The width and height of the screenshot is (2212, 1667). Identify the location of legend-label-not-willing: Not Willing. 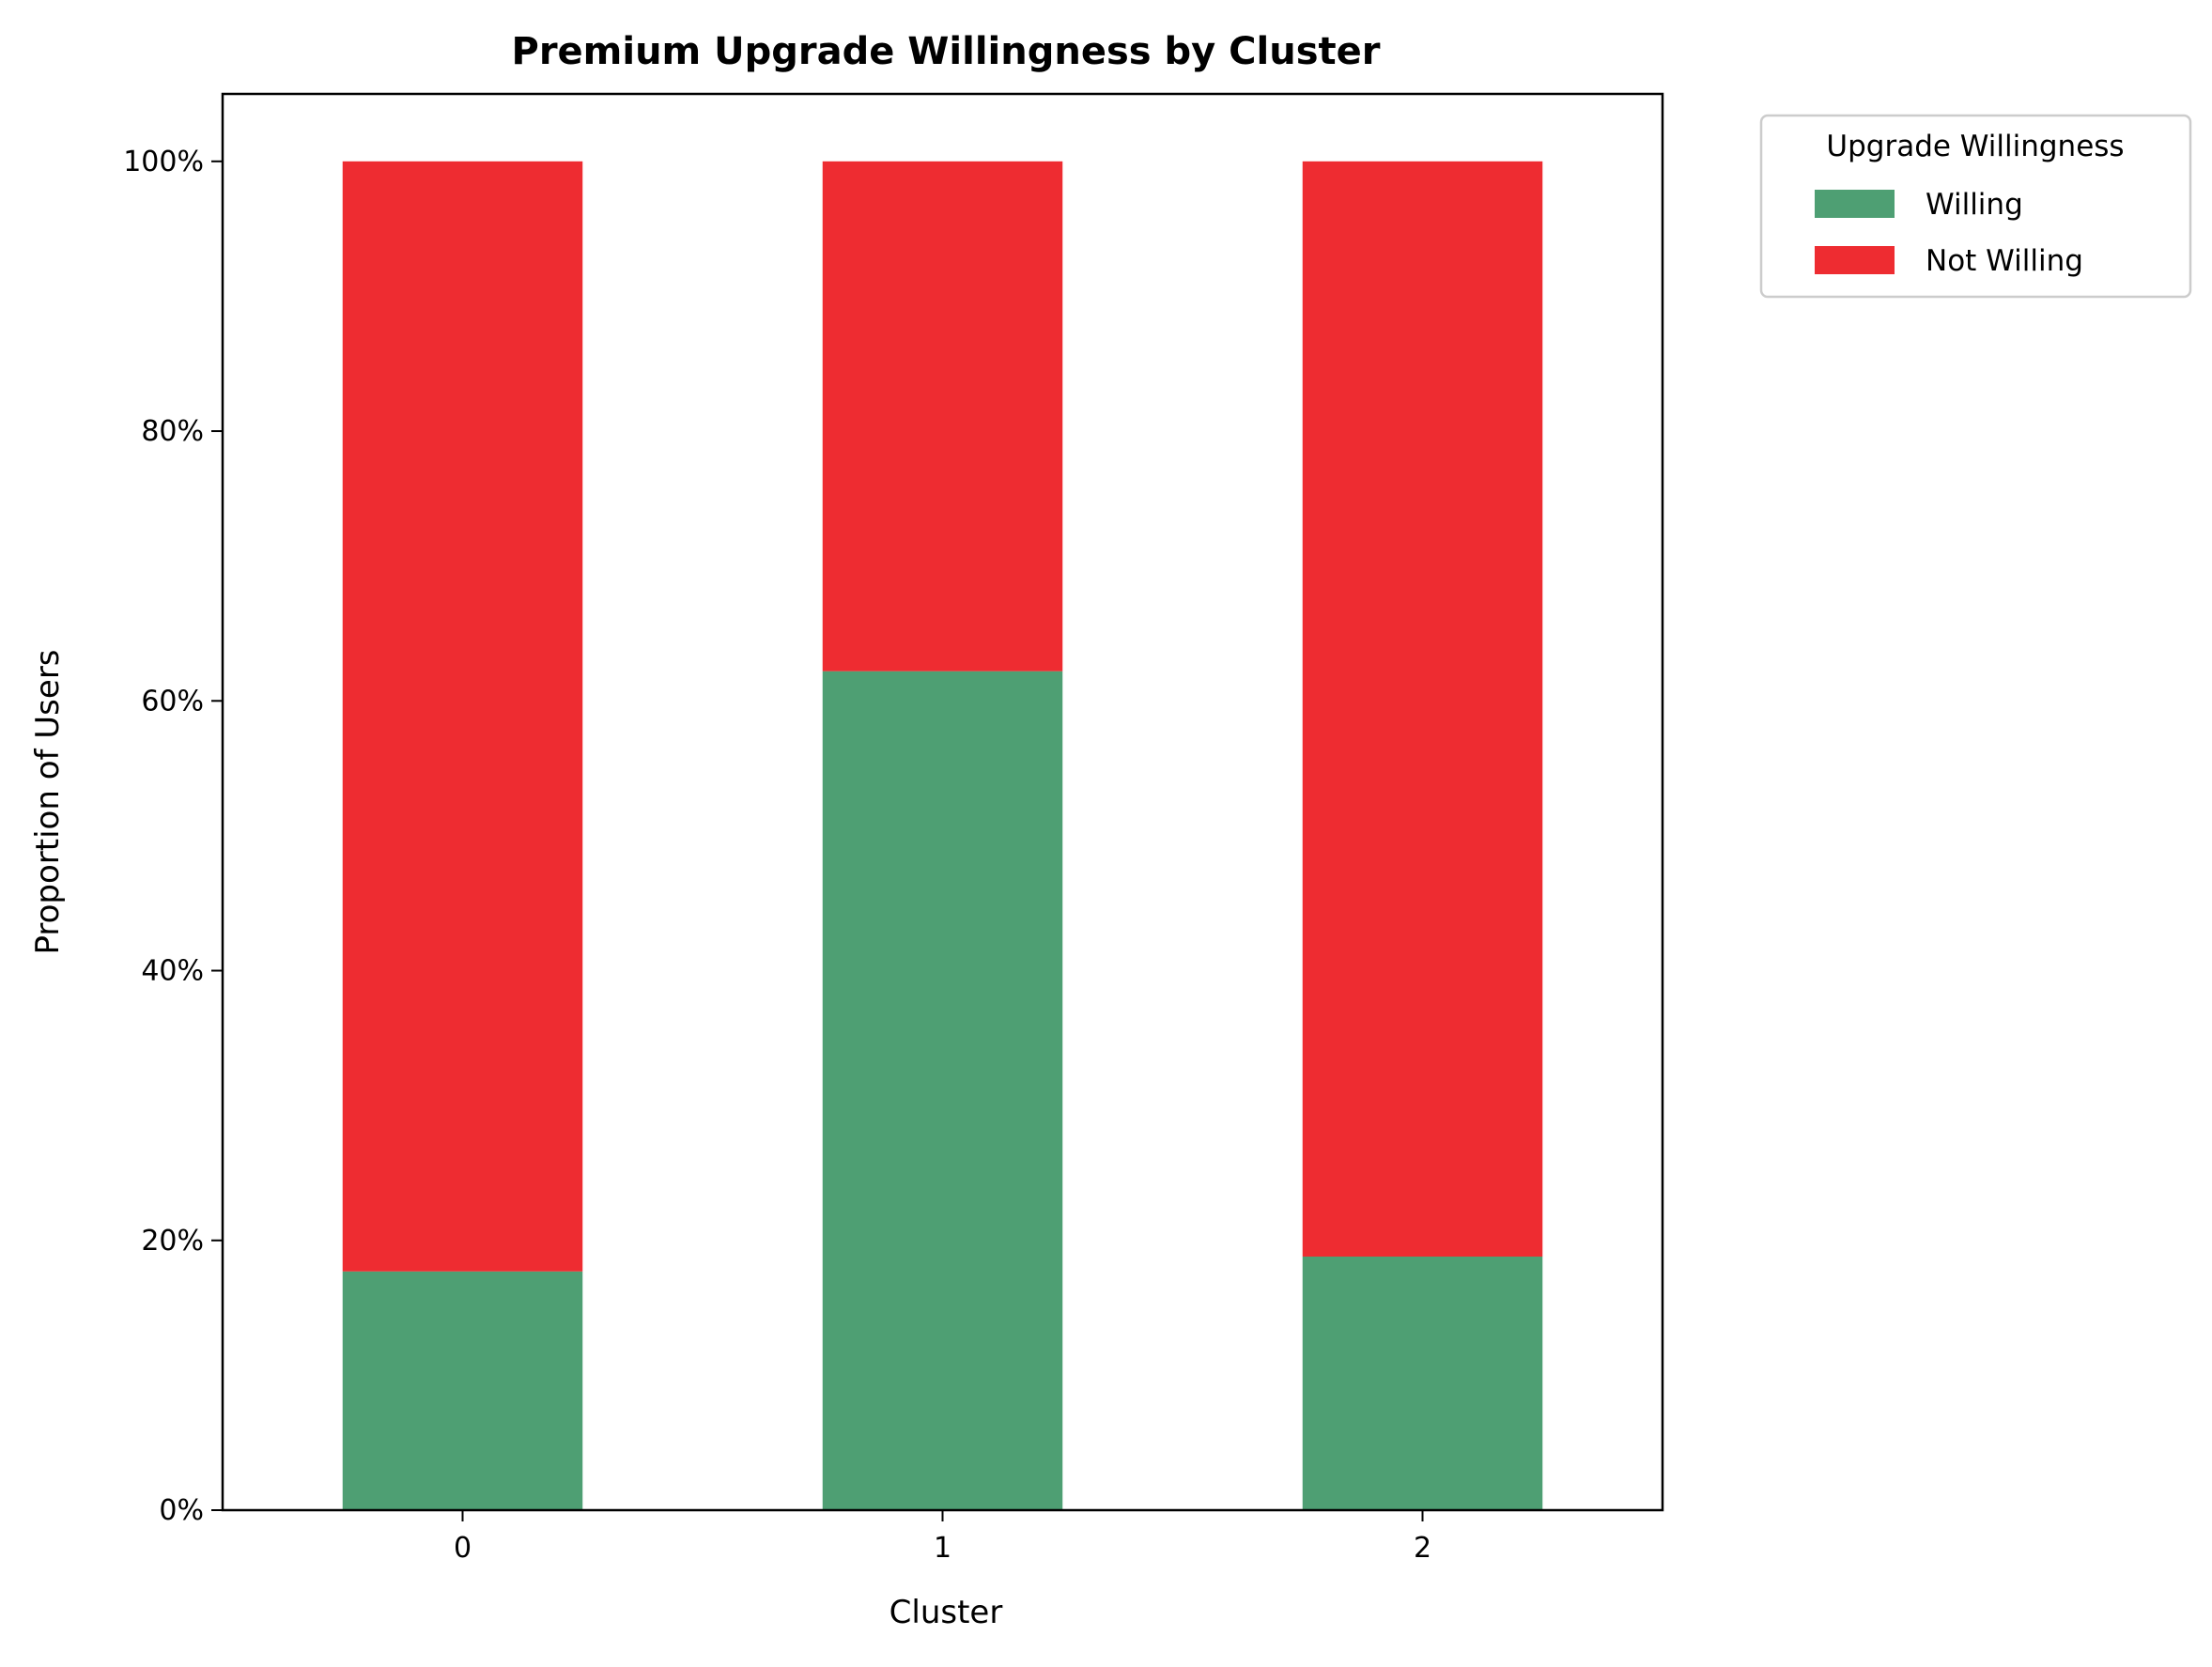
(2004, 261).